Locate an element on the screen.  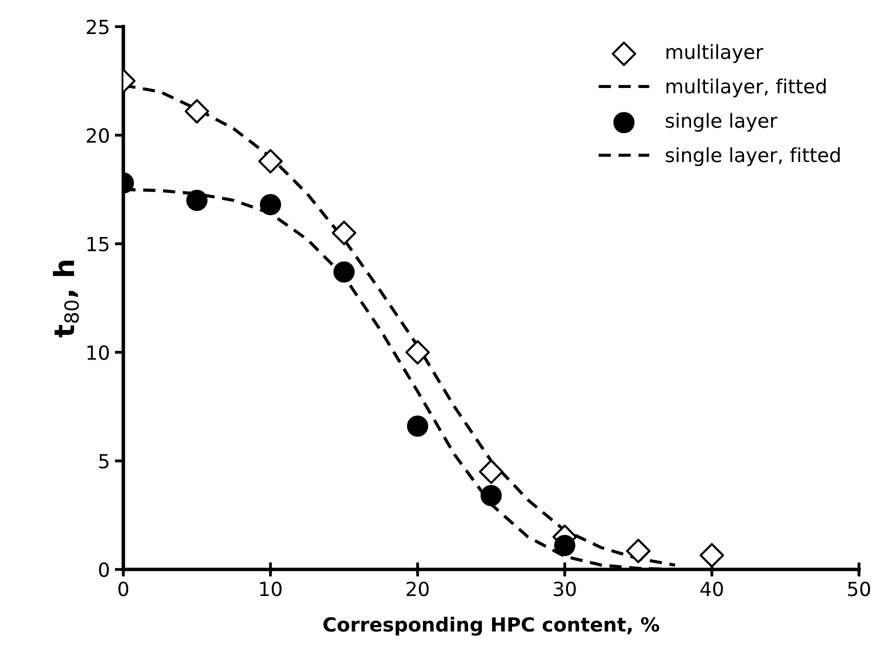
y-tick-label: 20 is located at coordinates (97, 135).